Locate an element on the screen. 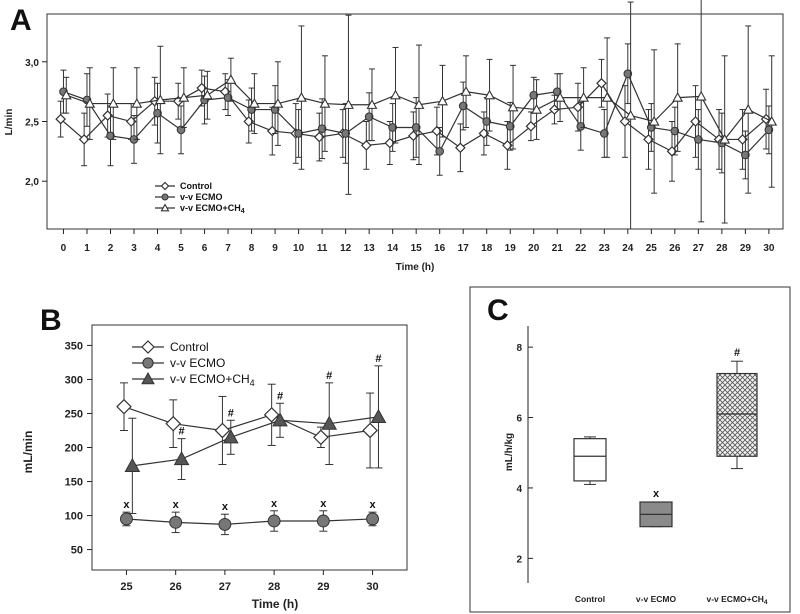 This screenshot has width=800, height=614. panel-b-legend-label: v-v ECMO is located at coordinates (197, 363).